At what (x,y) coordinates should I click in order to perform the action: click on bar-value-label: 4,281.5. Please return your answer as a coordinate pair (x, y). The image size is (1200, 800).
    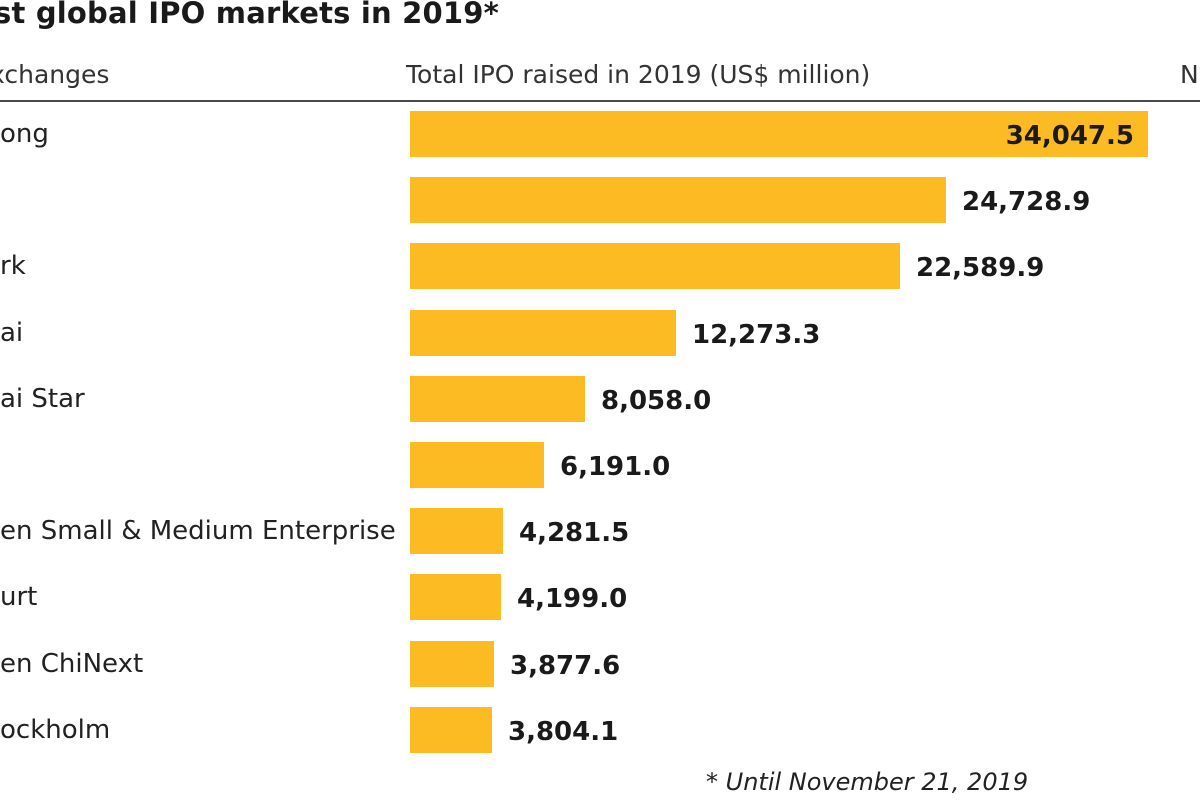
    Looking at the image, I should click on (574, 533).